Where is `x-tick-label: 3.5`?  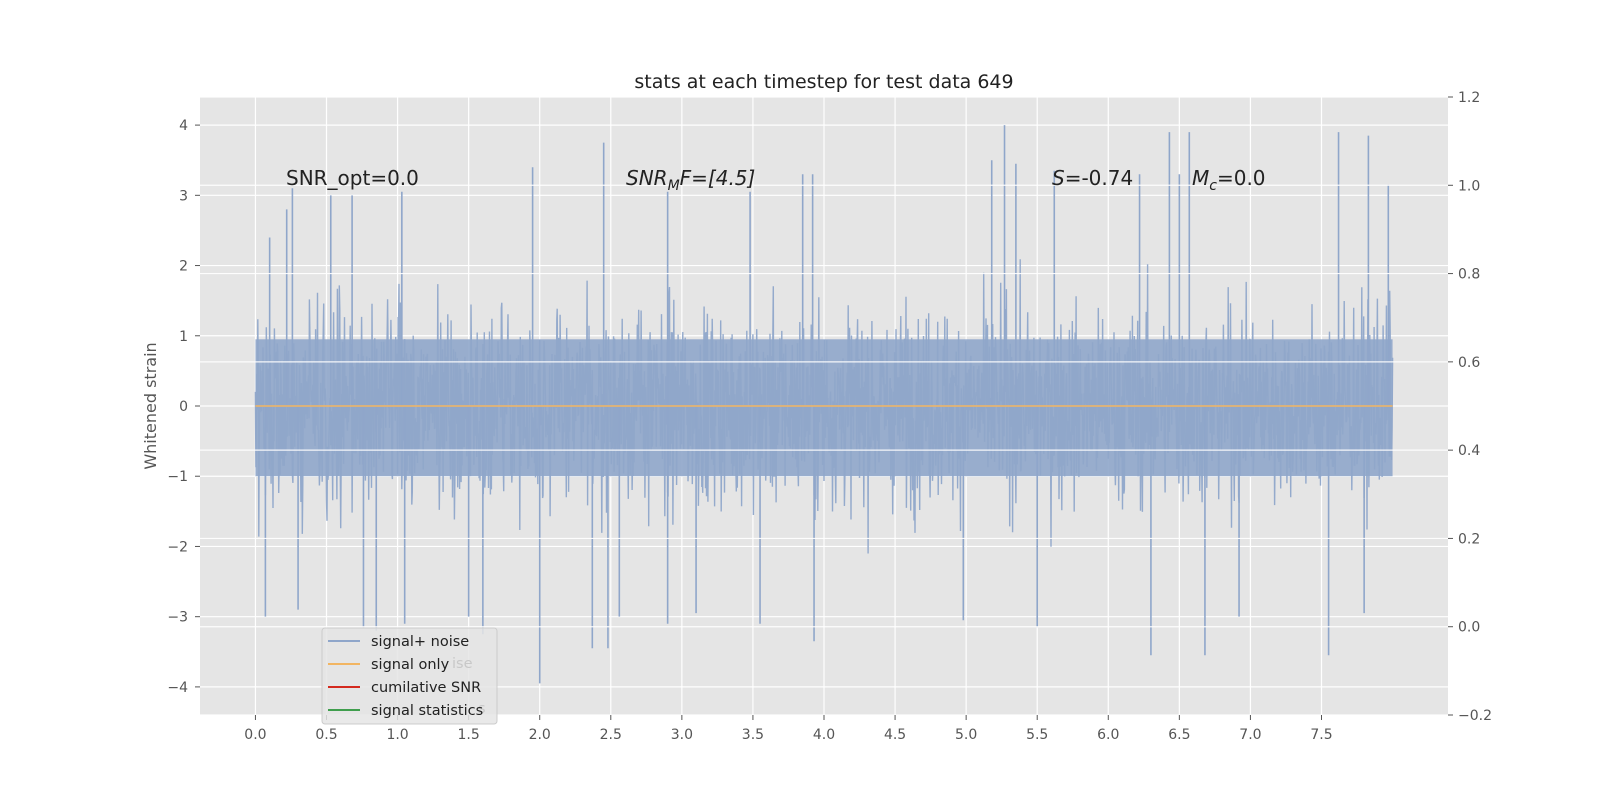 x-tick-label: 3.5 is located at coordinates (753, 735).